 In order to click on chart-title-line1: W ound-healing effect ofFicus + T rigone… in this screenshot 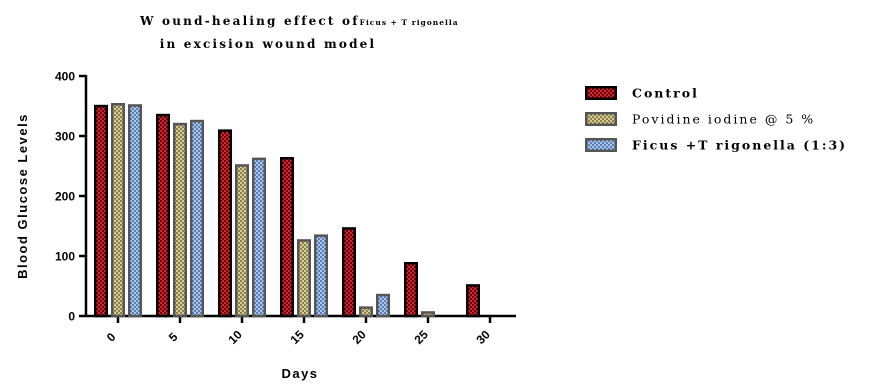, I will do `click(299, 21)`.